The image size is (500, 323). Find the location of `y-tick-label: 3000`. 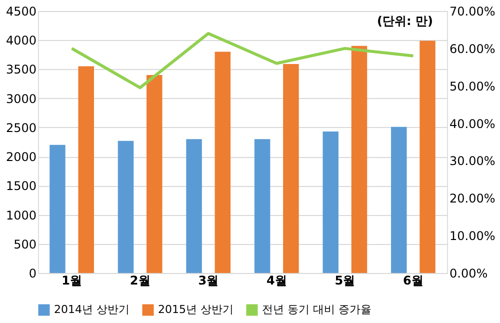

y-tick-label: 3000 is located at coordinates (21, 99).